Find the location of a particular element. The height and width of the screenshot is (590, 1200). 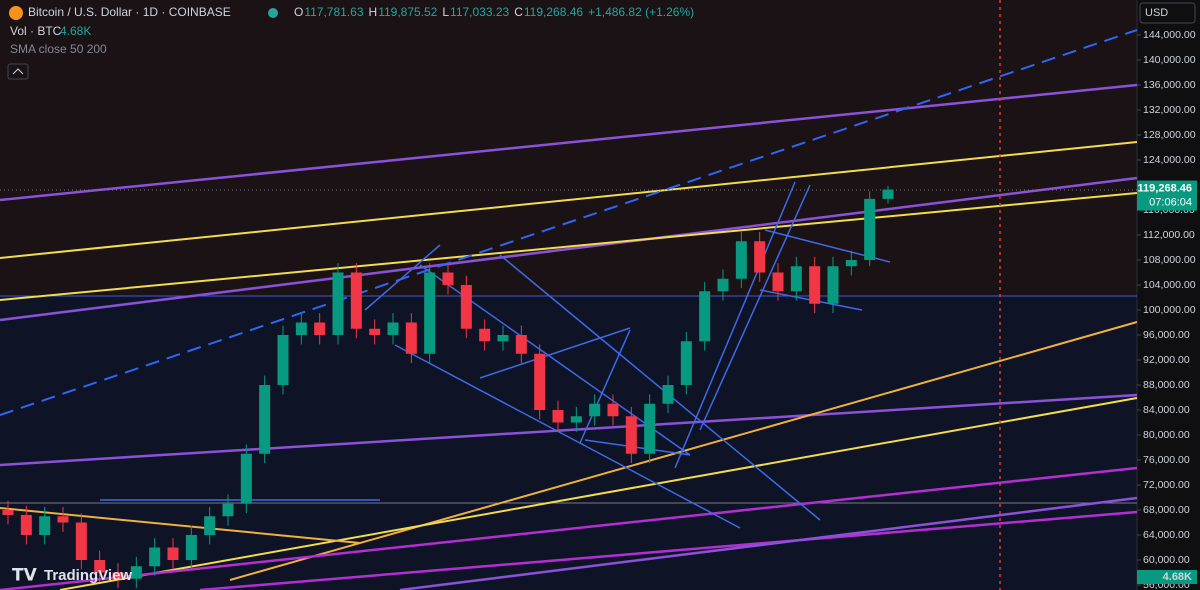

market-status is located at coordinates (273, 13).